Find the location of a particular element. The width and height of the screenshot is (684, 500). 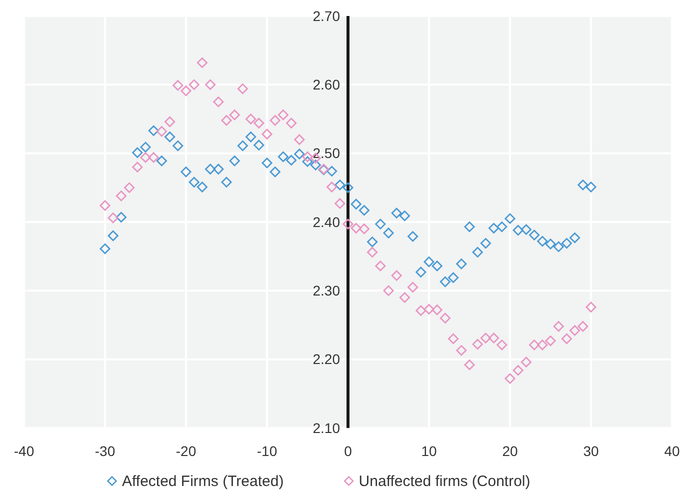

y-tick-label: 2.70 is located at coordinates (326, 16).